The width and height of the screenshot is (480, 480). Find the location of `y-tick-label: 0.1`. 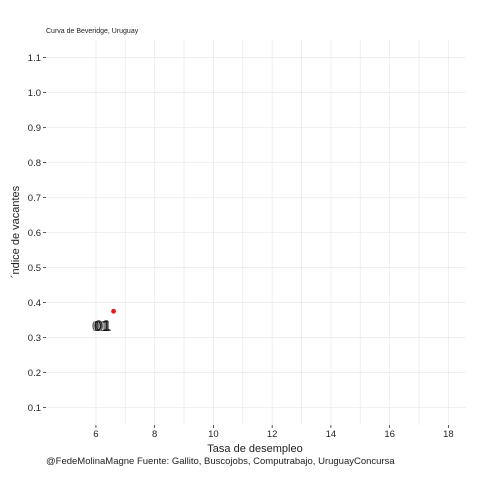

y-tick-label: 0.1 is located at coordinates (34, 408).